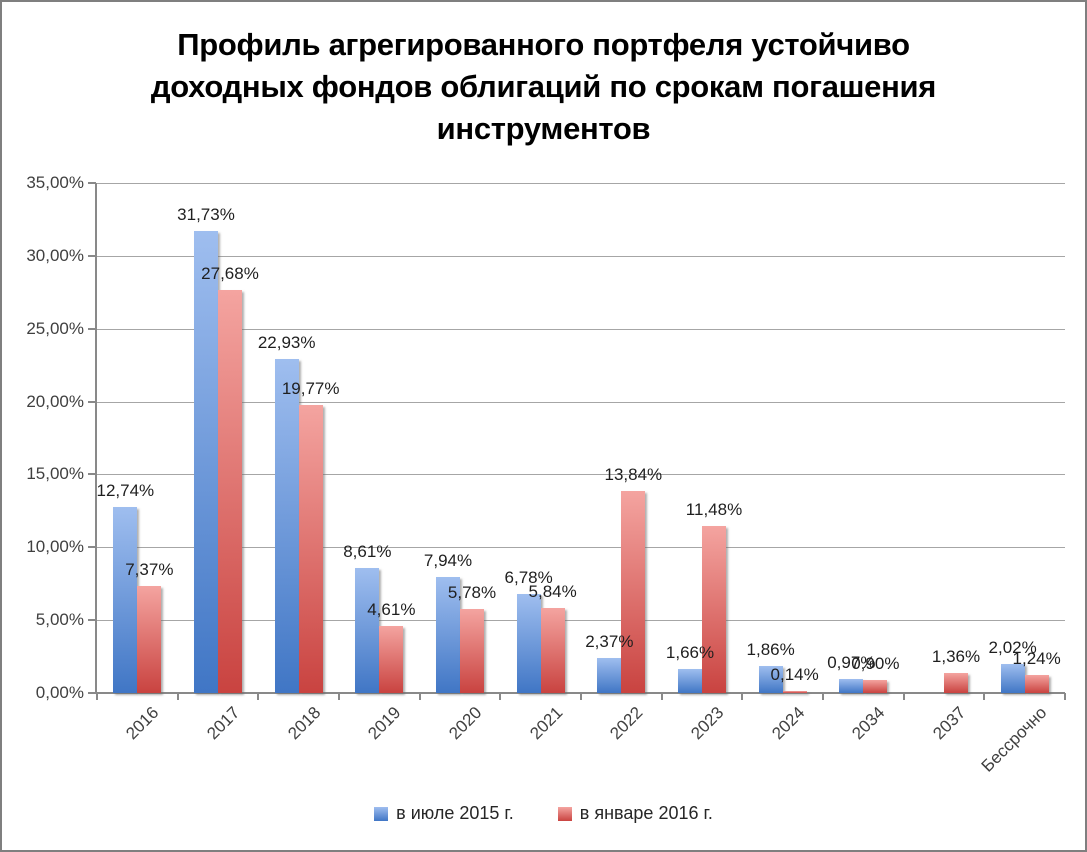 The image size is (1087, 852). Describe the element at coordinates (875, 686) in the screenshot. I see `bar-january-2016-2034` at that location.